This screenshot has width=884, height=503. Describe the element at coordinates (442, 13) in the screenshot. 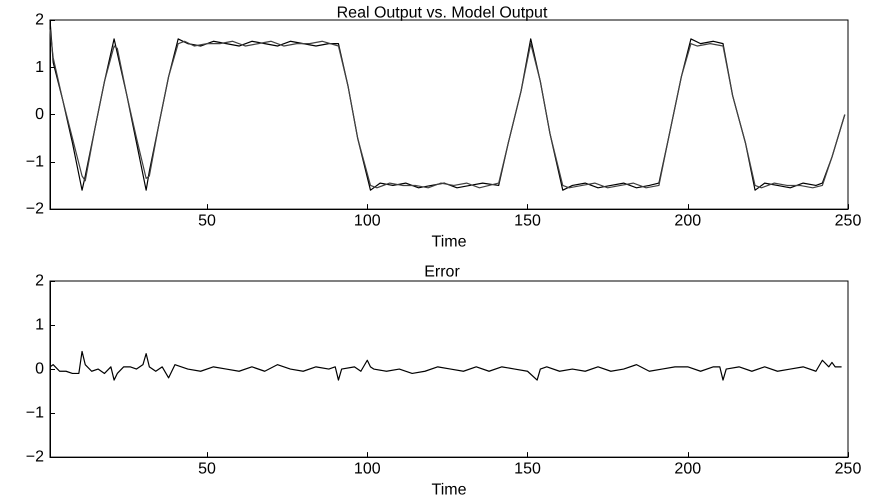

I see `chart-title: Real Output vs. Model Output` at that location.